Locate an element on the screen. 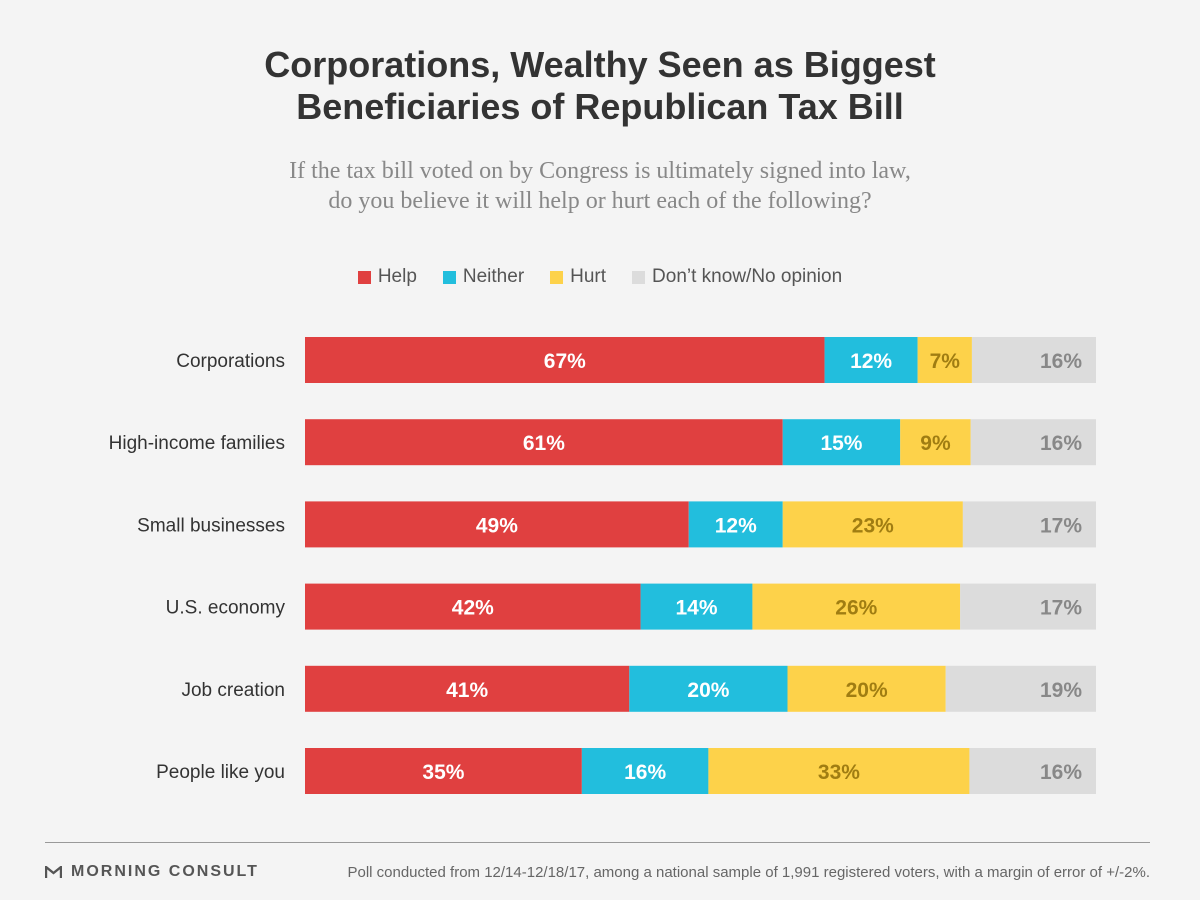  category-label: People like you is located at coordinates (220, 772).